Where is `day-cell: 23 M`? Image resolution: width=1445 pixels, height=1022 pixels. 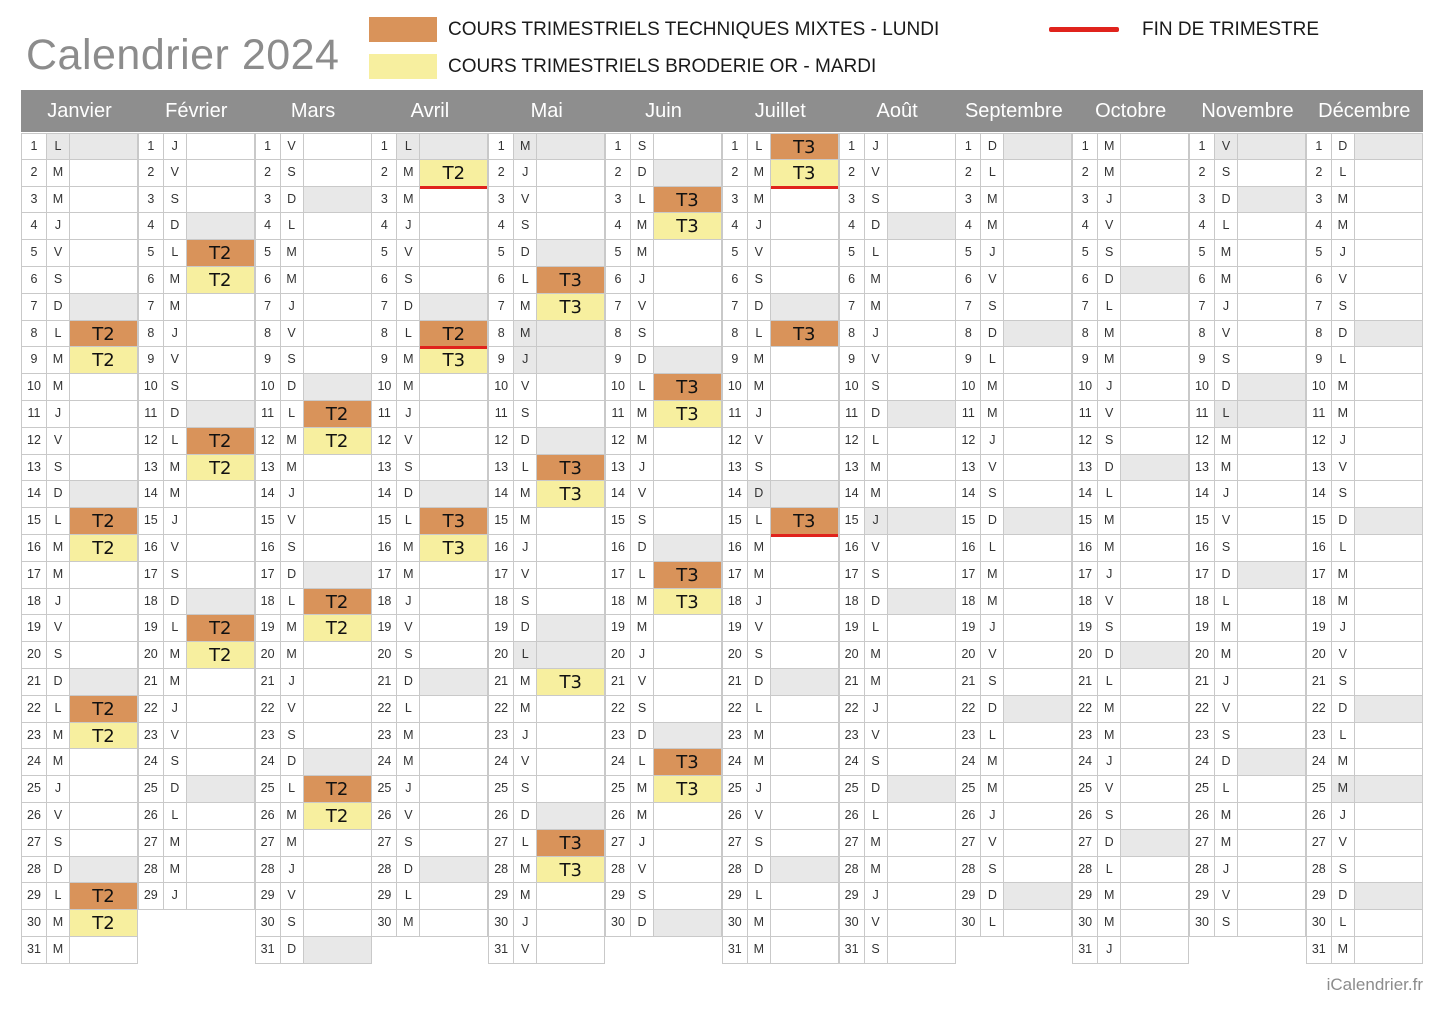
day-cell: 23 M is located at coordinates (780, 736).